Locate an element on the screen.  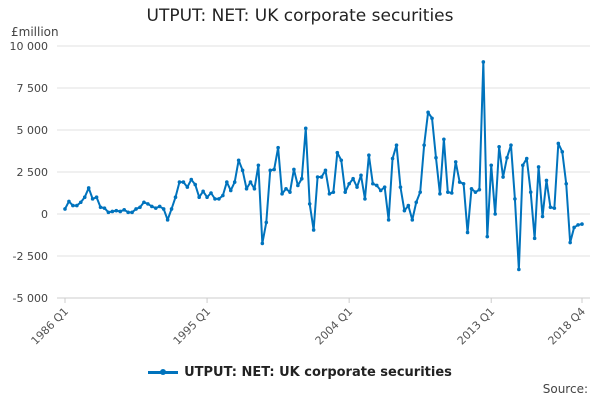
y-tick-label: 2 500 is located at coordinates (33, 172).